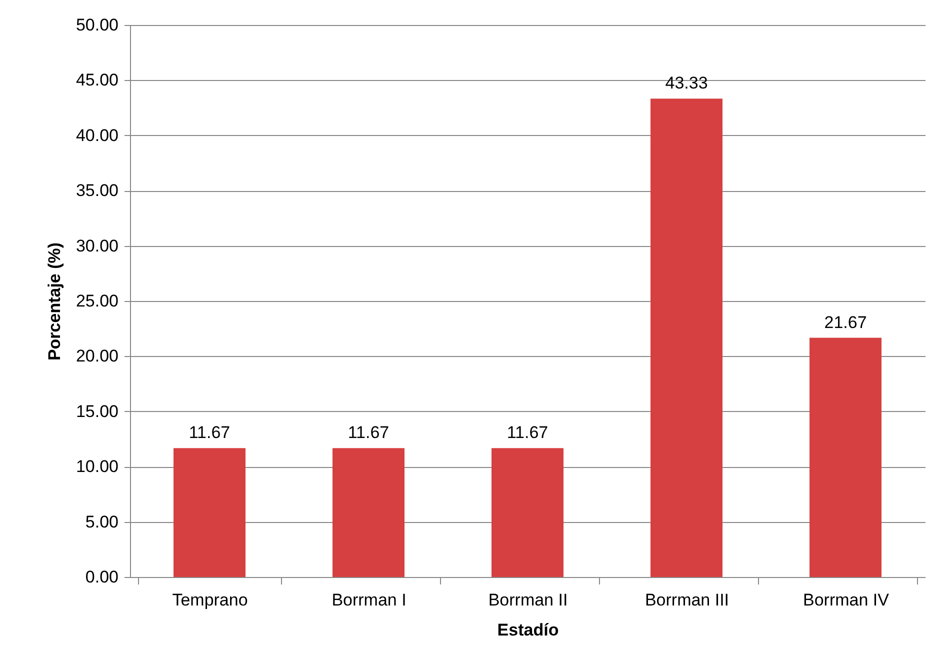  Describe the element at coordinates (97, 25) in the screenshot. I see `y-tick-label: 50.00` at that location.